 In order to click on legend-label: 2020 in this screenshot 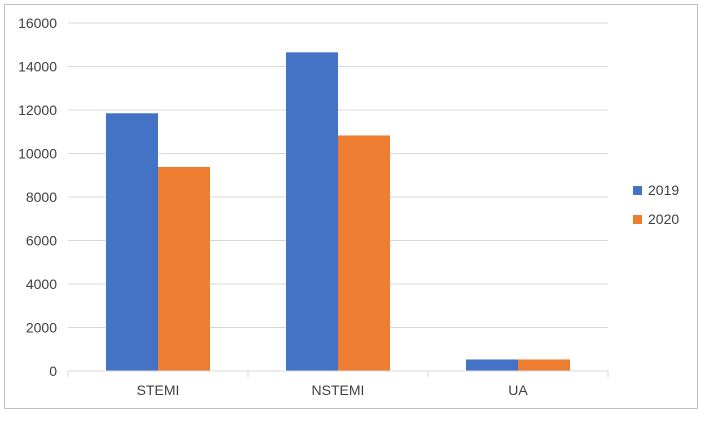, I will do `click(663, 219)`.